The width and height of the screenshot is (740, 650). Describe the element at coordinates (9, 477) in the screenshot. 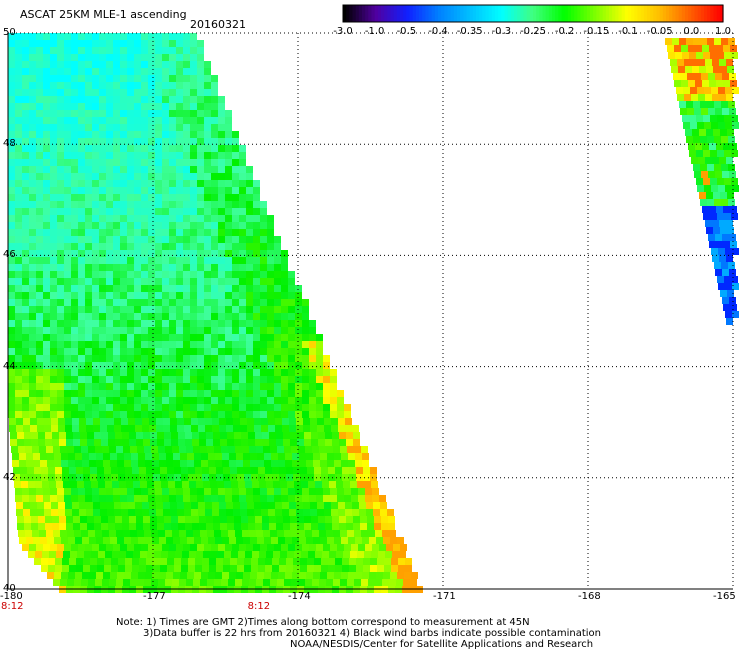

I see `latitude-tick-label: 42` at that location.